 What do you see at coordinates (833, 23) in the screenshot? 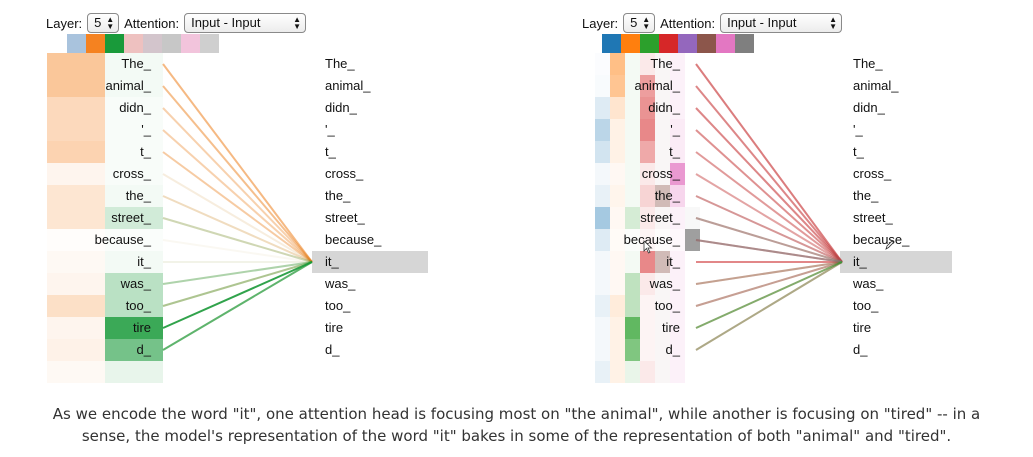
I see `select-arrows-icon: ▲ ▼` at bounding box center [833, 23].